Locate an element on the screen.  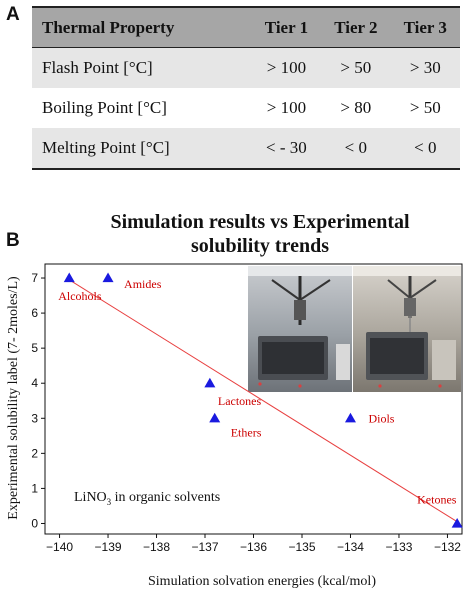
table-header-row: Thermal Property Tier 1 Tier 2 Tier 3 is located at coordinates (246, 27).